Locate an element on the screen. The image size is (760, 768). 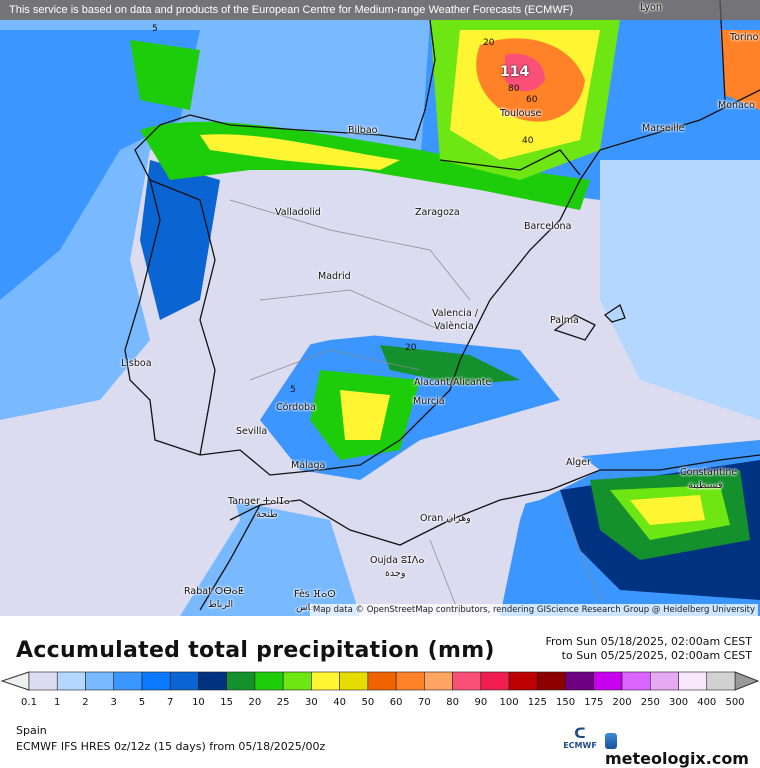
ecmwf-logo-mark: ᑕ is located at coordinates (580, 734).